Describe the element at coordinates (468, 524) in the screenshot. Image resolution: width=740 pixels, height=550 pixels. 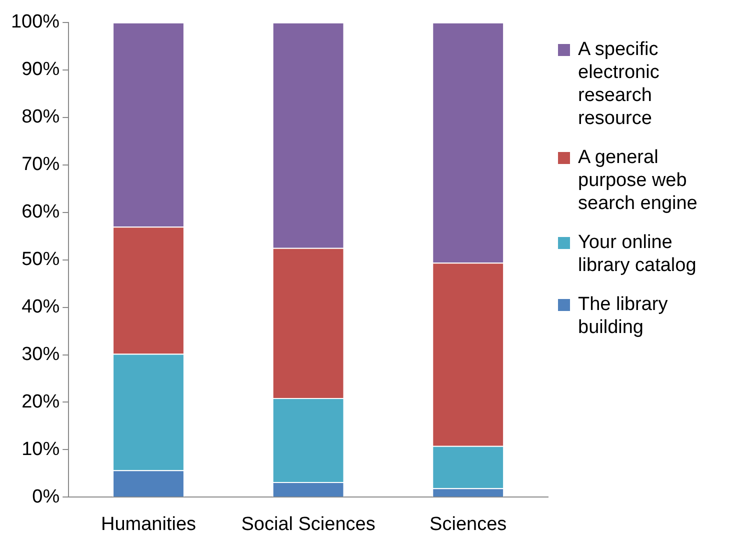
I see `x-tick-label: Sciences` at that location.